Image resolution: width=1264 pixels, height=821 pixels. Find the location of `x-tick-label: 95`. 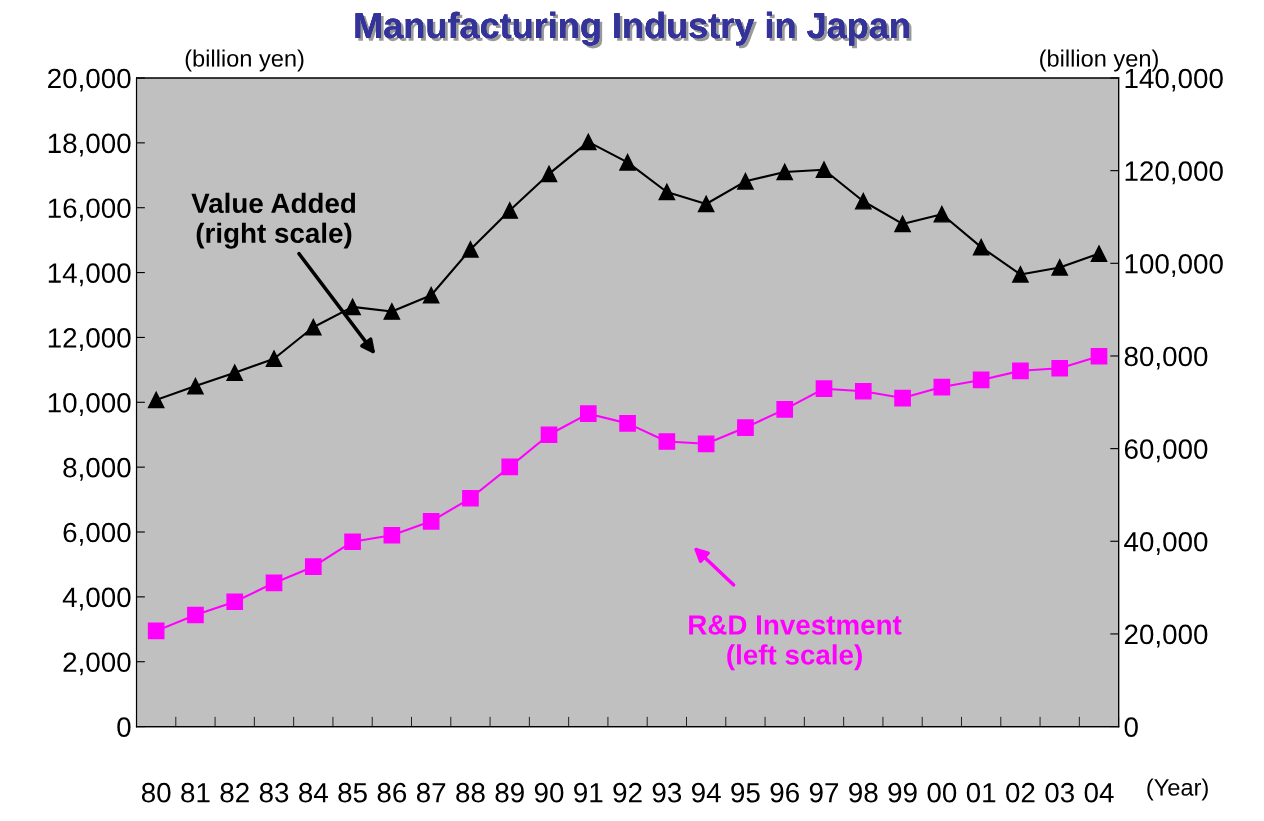

x-tick-label: 95 is located at coordinates (745, 792).